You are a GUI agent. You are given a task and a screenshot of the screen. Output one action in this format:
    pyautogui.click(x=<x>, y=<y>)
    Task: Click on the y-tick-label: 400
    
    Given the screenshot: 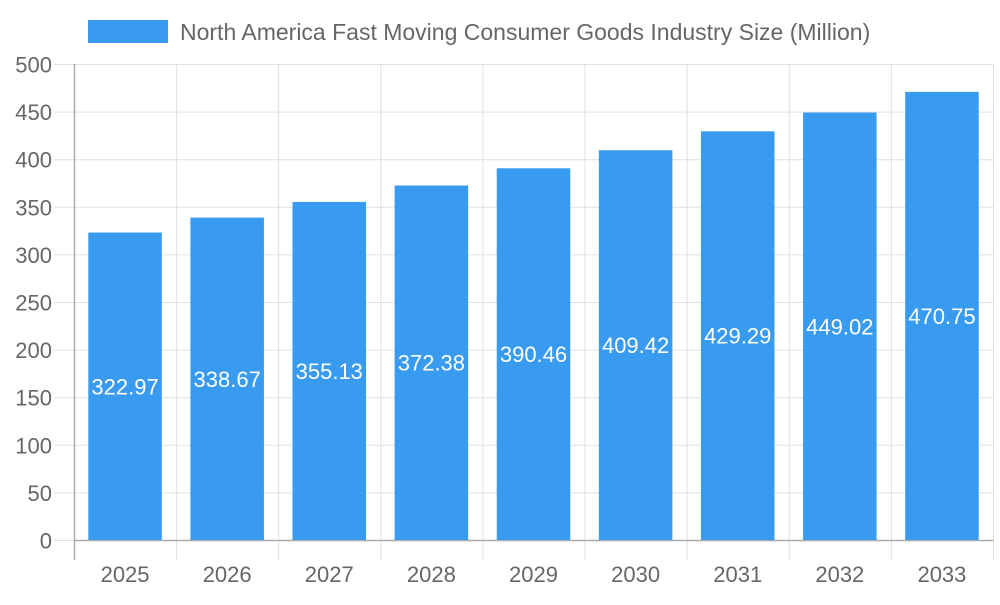 What is the action you would take?
    pyautogui.click(x=33, y=160)
    